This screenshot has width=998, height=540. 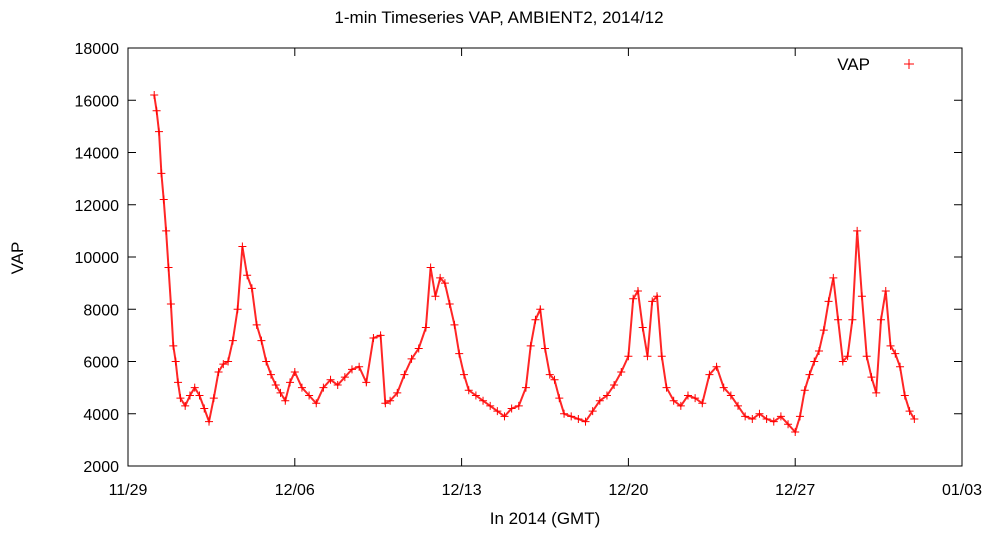 I want to click on data-point, so click(x=914, y=418).